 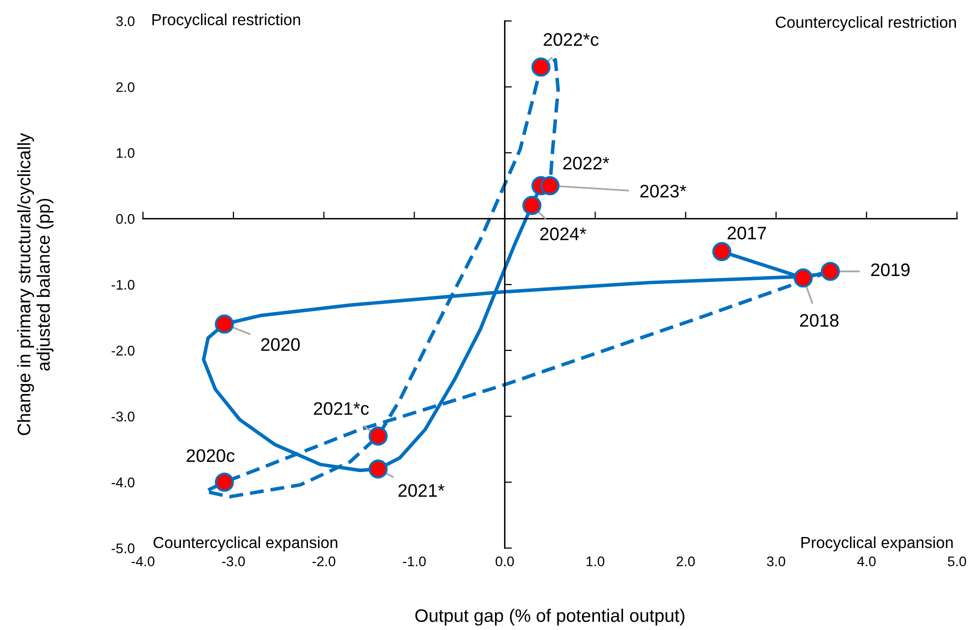 I want to click on x-tick-label: -4.0, so click(x=143, y=561).